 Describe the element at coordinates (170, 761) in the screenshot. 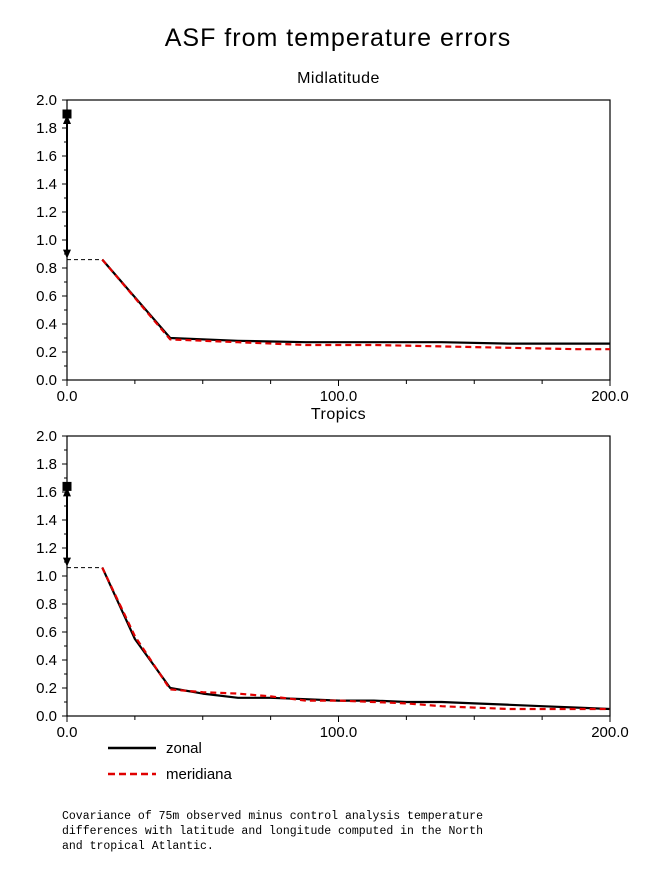

I see `legend: zonal meridiana` at that location.